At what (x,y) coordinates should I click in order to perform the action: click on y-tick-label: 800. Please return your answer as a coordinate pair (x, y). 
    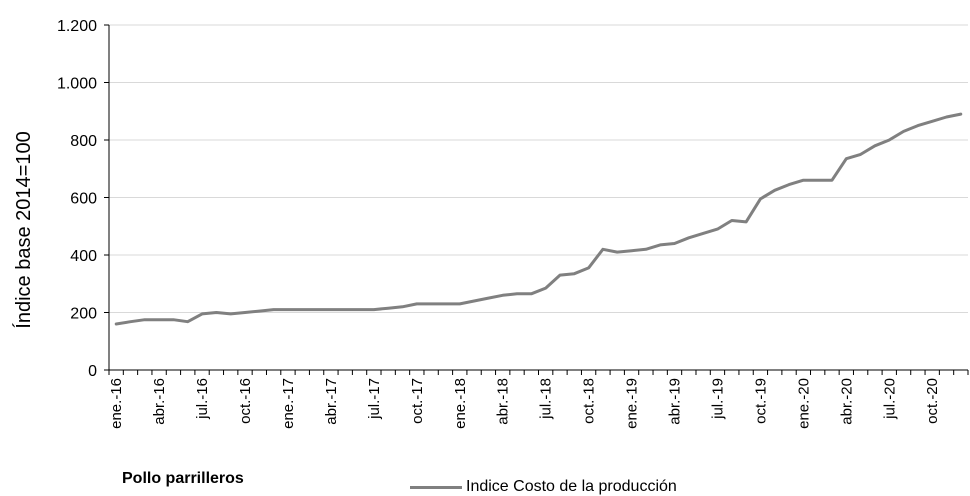
    Looking at the image, I should click on (83, 141).